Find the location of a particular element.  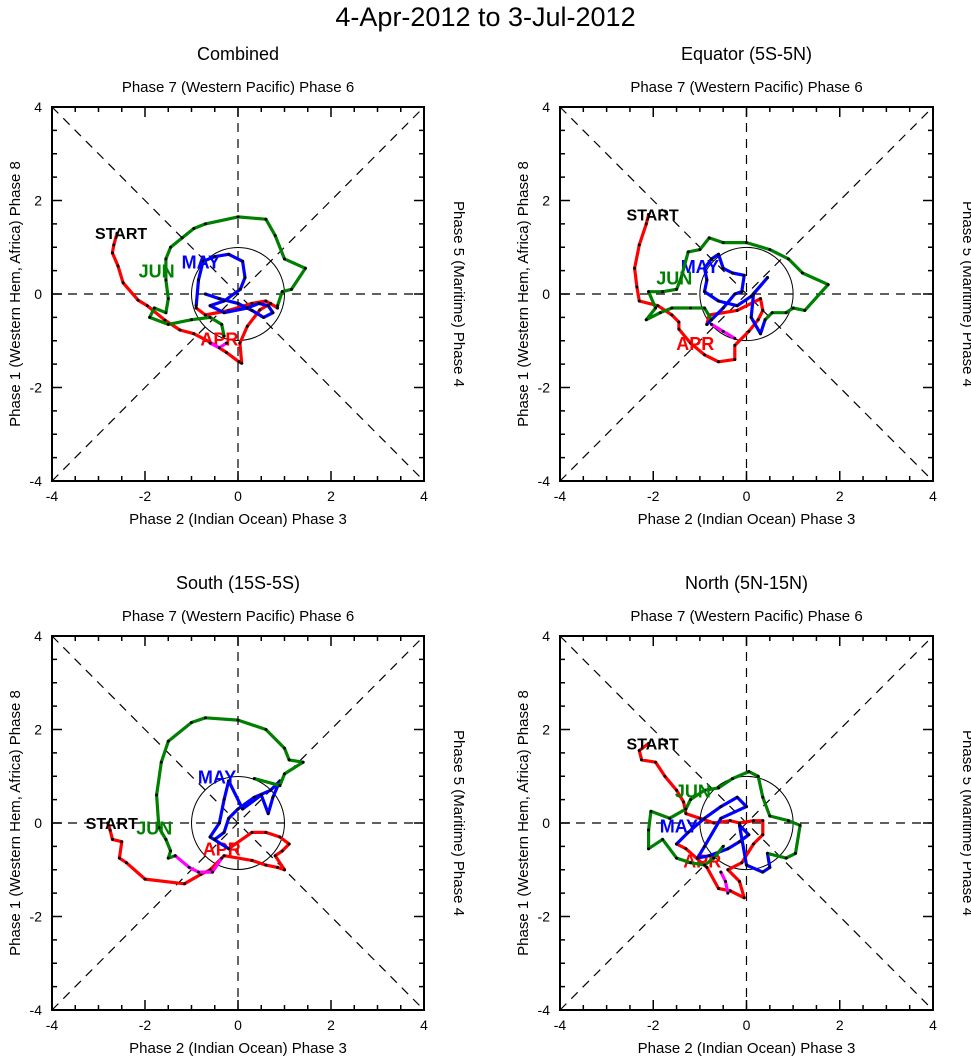

y-tick-label: 0 is located at coordinates (38, 294).